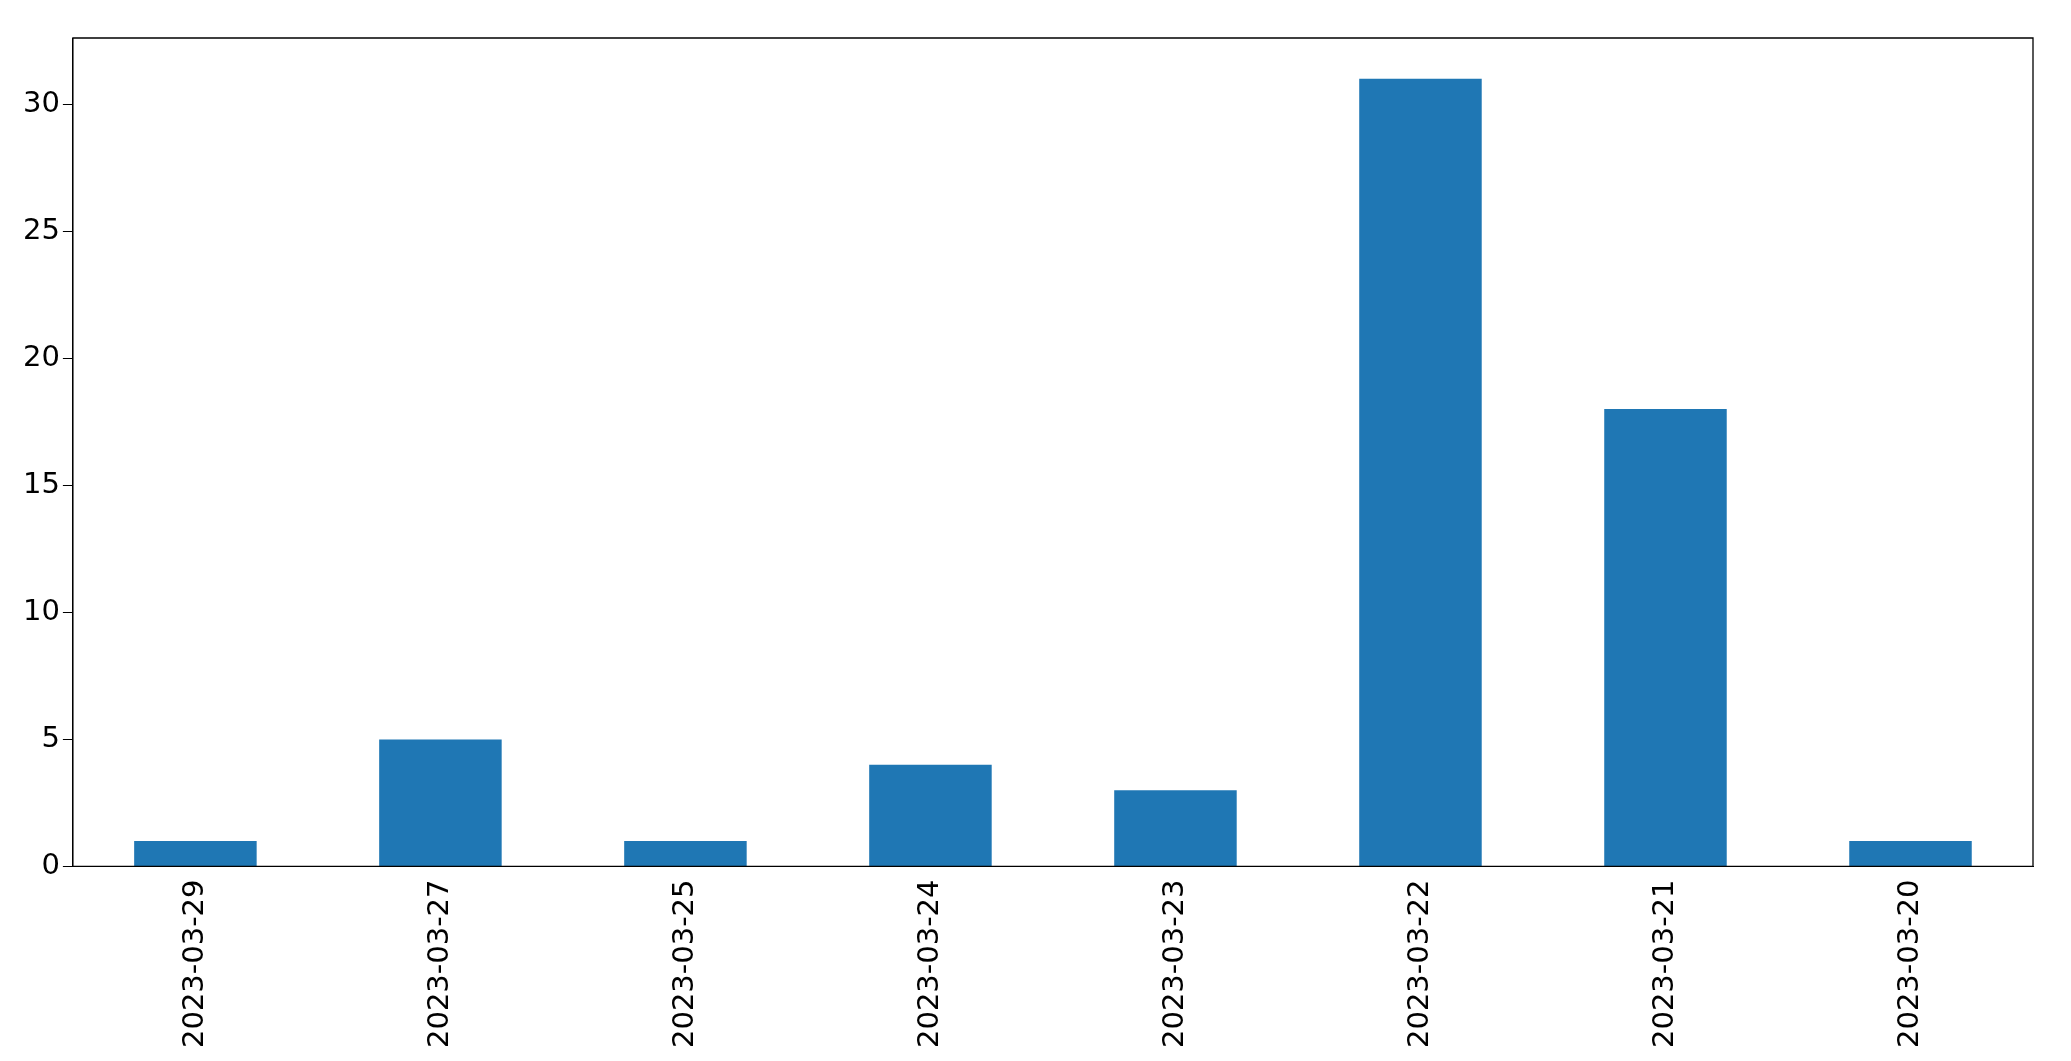 The height and width of the screenshot is (1061, 2071). I want to click on y-tick-label: 15, so click(41, 482).